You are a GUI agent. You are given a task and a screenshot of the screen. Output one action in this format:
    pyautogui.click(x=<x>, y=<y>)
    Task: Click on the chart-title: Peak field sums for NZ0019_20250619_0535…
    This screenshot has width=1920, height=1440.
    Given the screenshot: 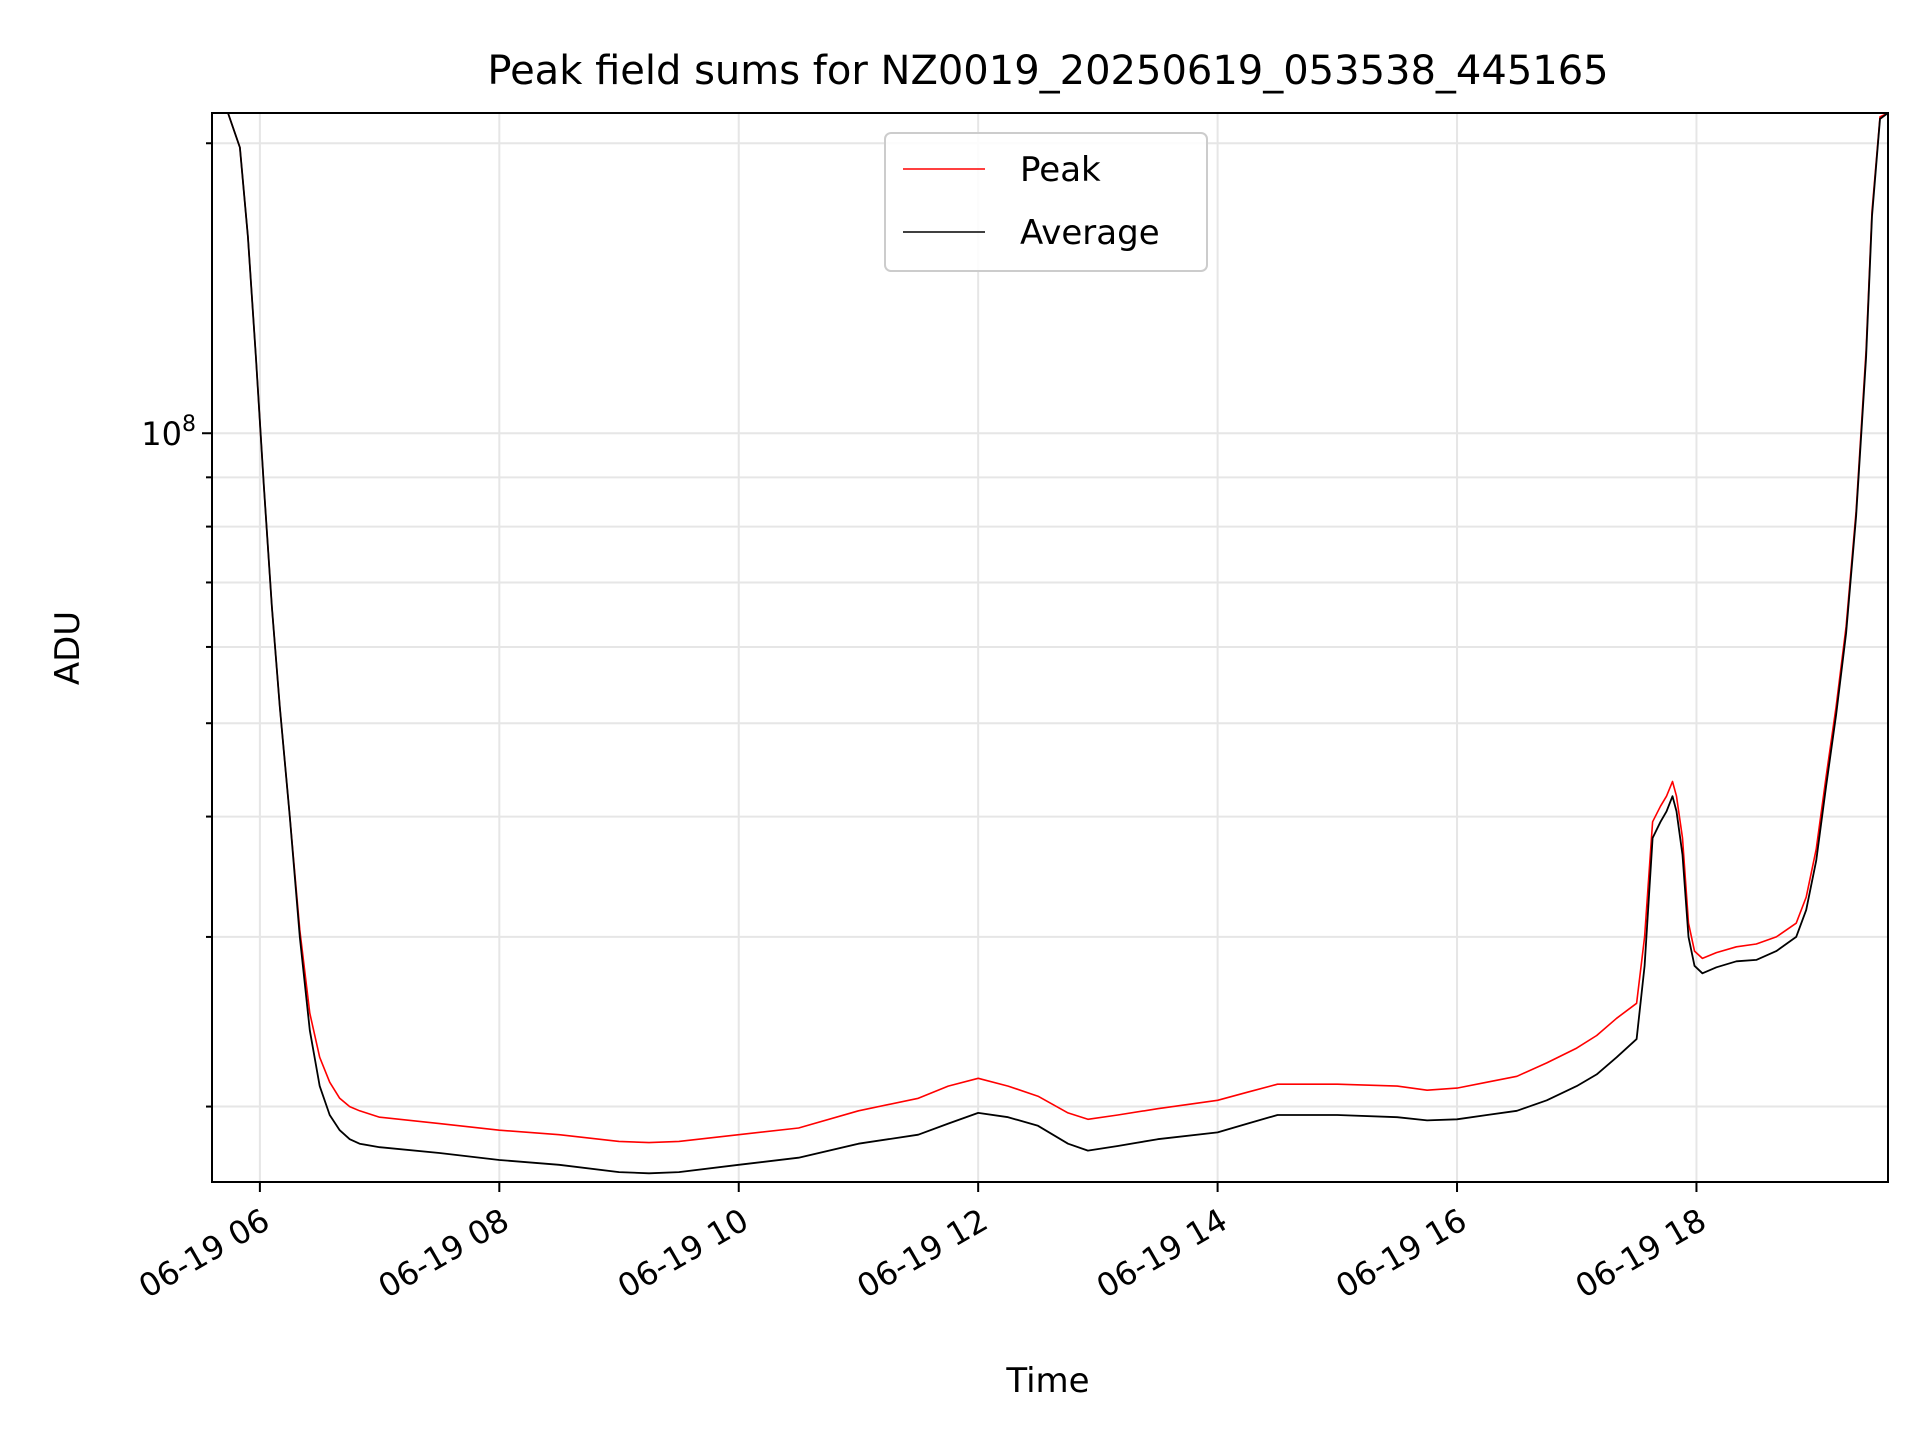 What is the action you would take?
    pyautogui.click(x=1047, y=71)
    